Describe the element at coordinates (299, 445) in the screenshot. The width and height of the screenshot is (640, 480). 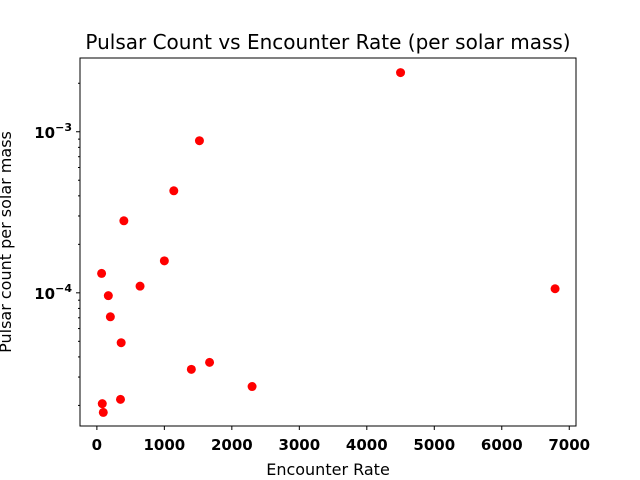
I see `x-tick-label: 3000` at that location.